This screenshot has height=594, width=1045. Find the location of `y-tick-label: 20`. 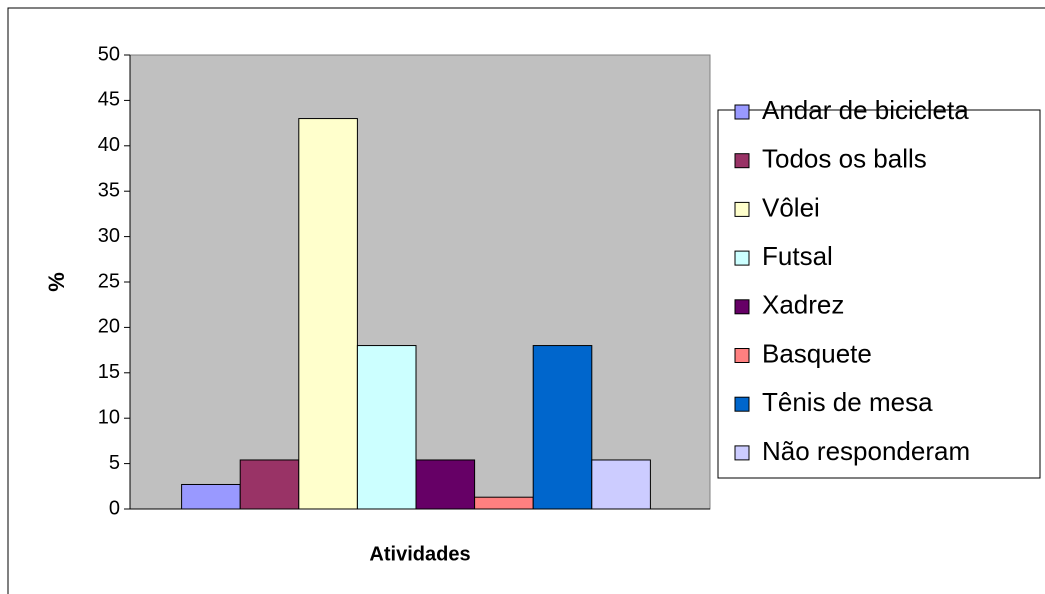

y-tick-label: 20 is located at coordinates (109, 327).